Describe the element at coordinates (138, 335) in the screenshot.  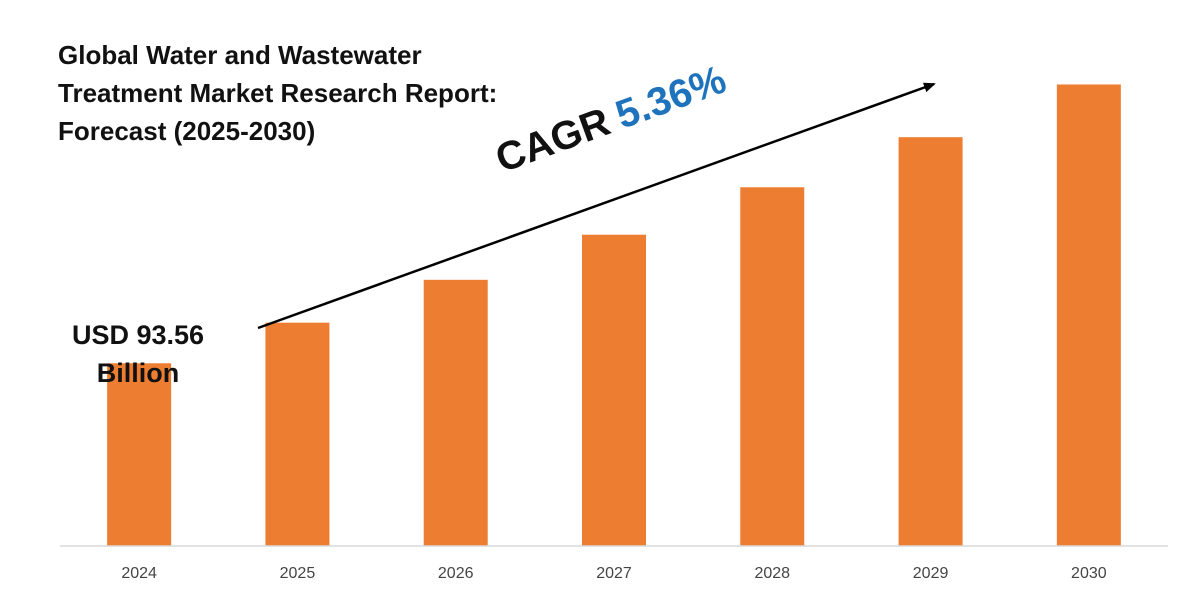
I see `start-value-line-1: USD 93.56` at that location.